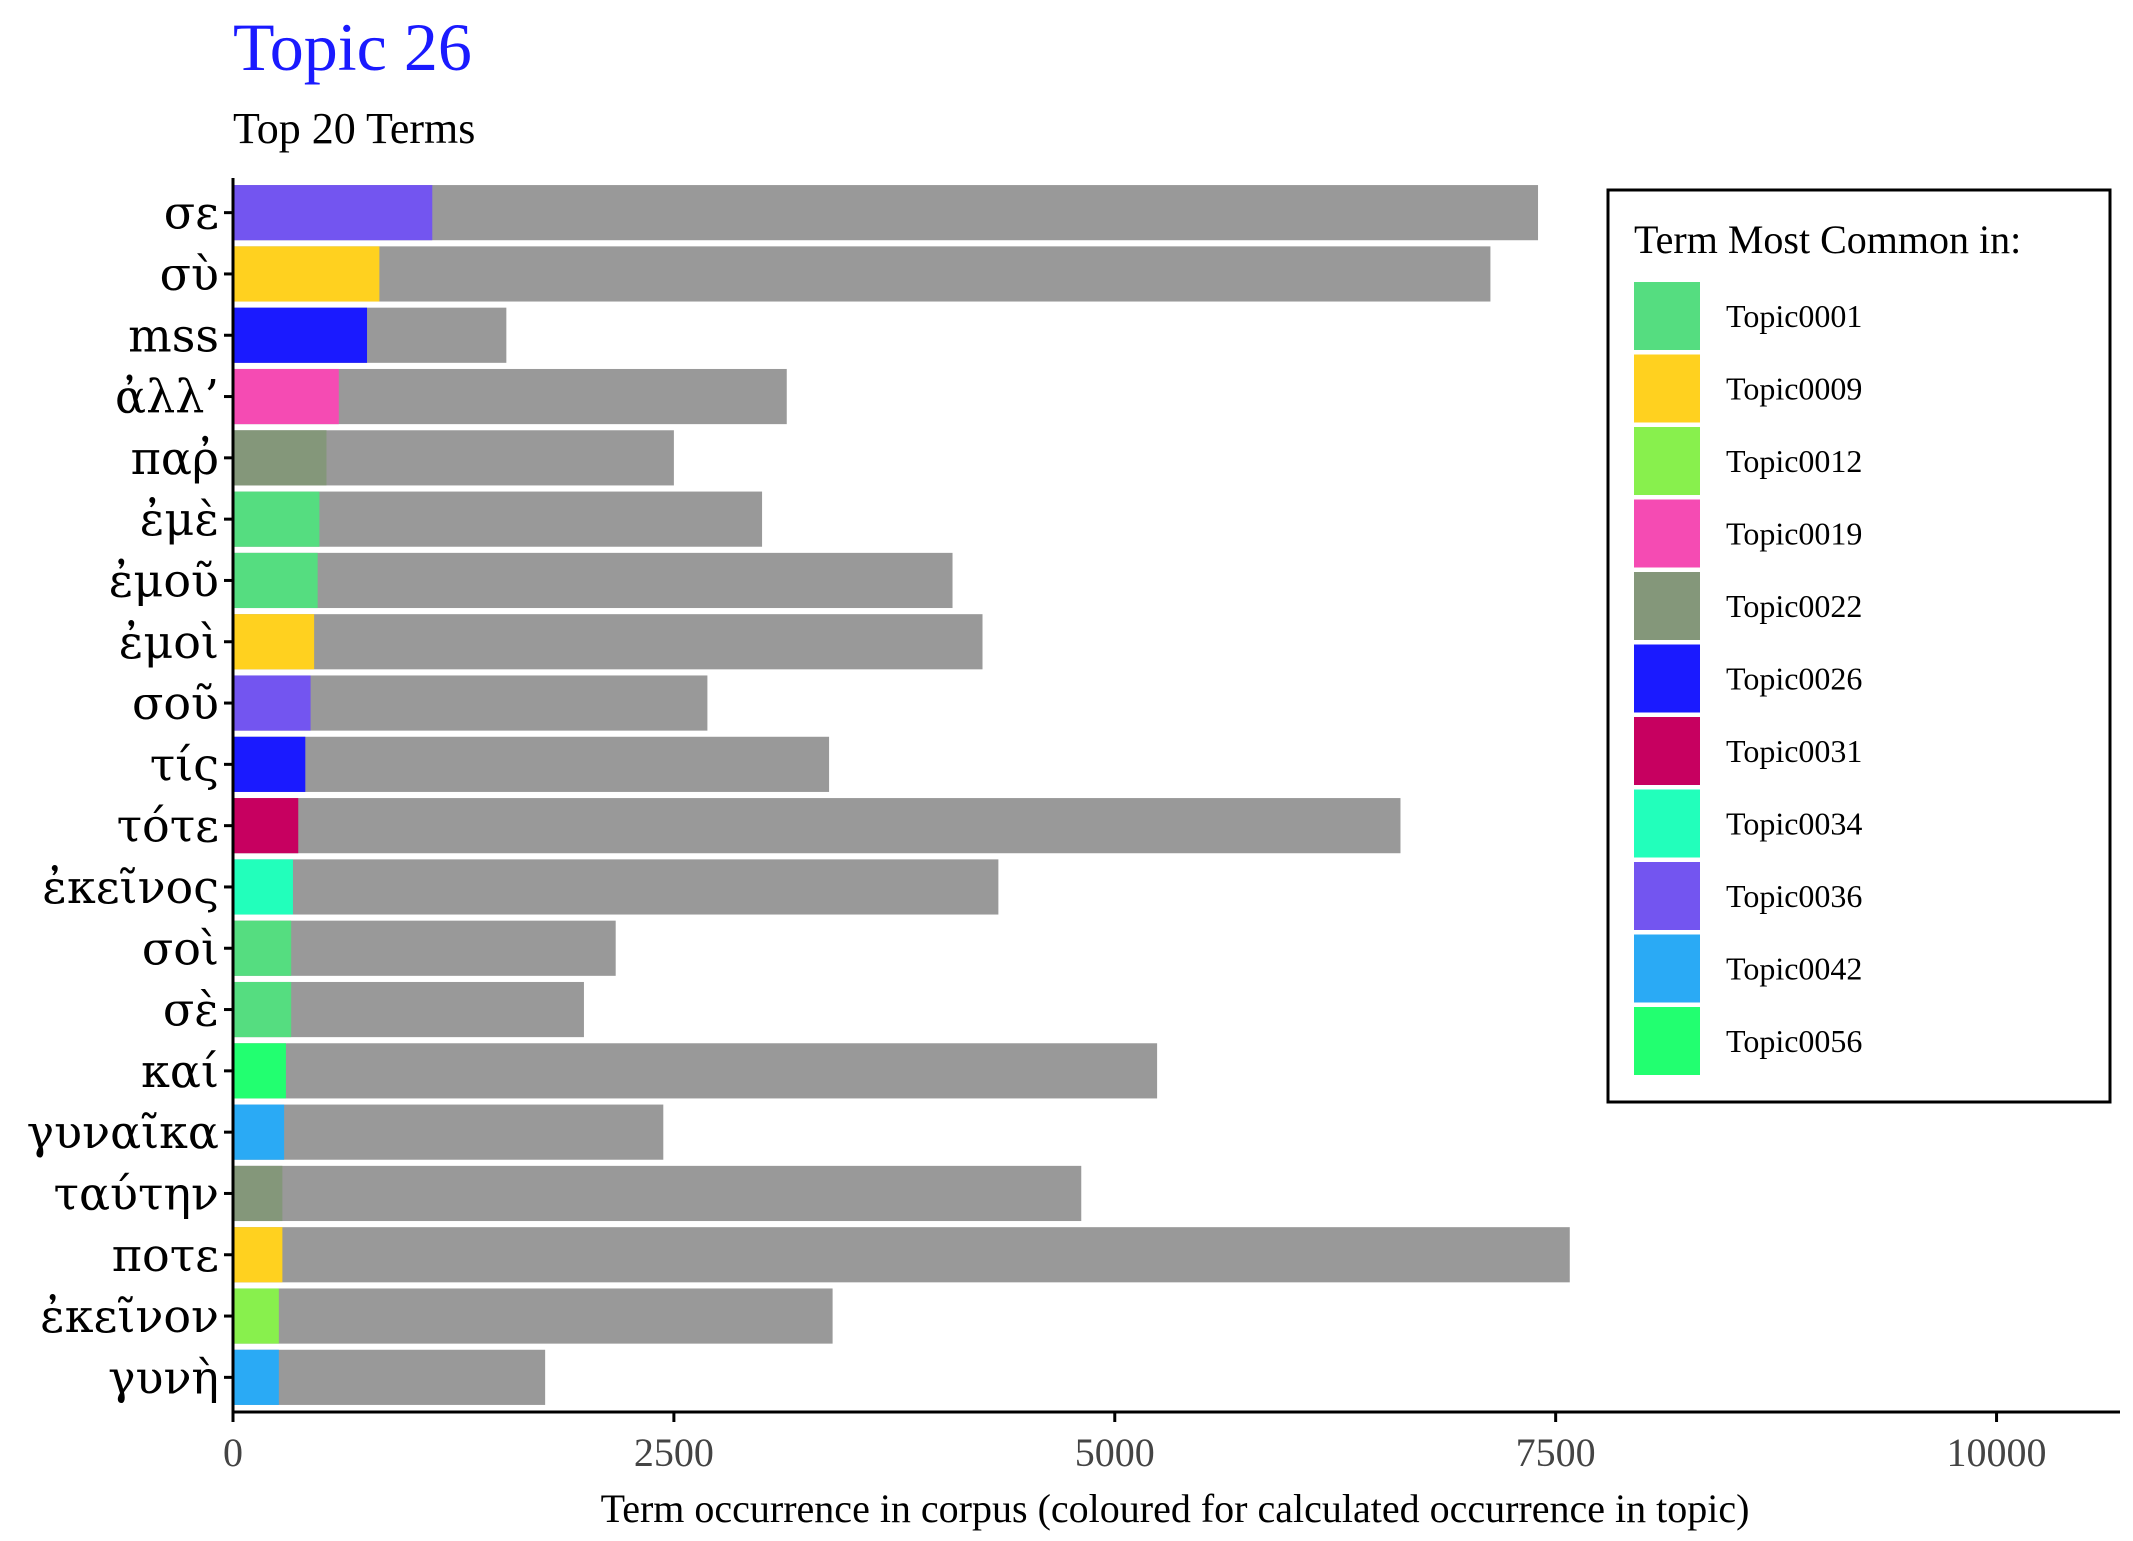  What do you see at coordinates (1794, 606) in the screenshot?
I see `legend-label: Topic0022` at bounding box center [1794, 606].